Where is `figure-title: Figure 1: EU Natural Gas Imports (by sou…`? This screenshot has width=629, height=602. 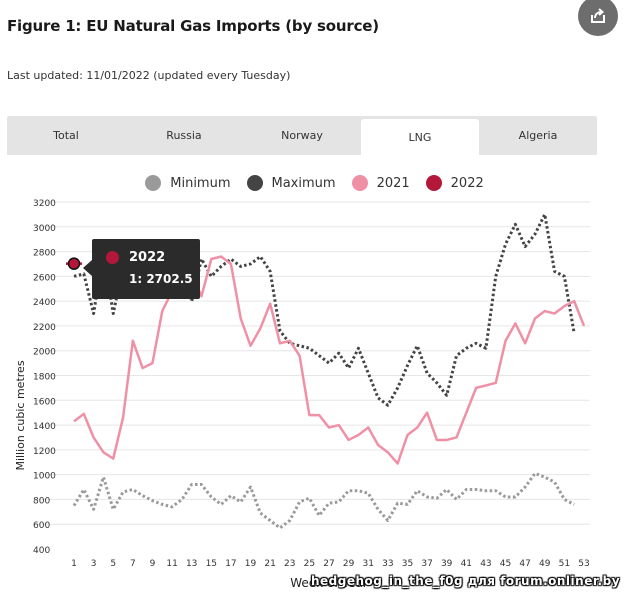 figure-title: Figure 1: EU Natural Gas Imports (by sou… is located at coordinates (193, 26).